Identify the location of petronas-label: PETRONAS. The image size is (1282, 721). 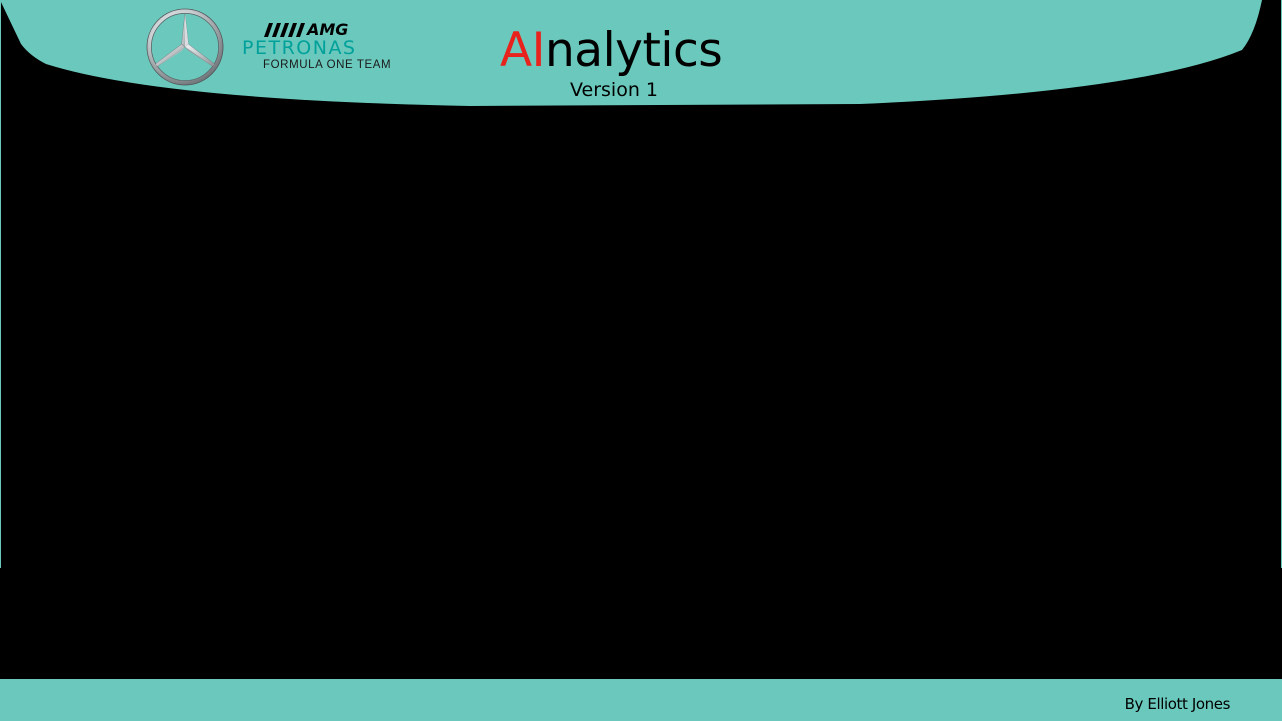
(299, 48).